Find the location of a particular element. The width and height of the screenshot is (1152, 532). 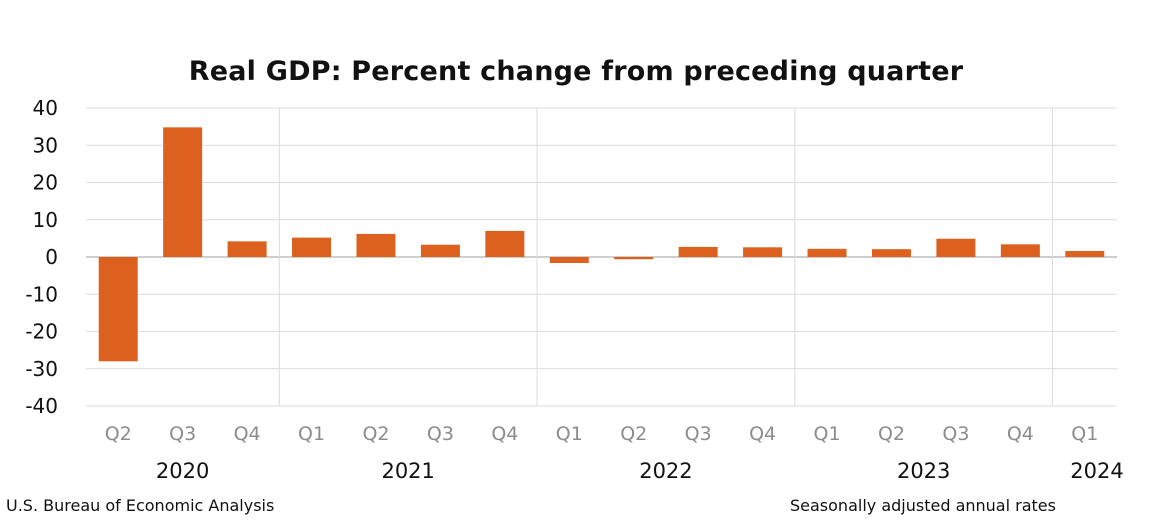

y-tick-label: 10 is located at coordinates (45, 220).